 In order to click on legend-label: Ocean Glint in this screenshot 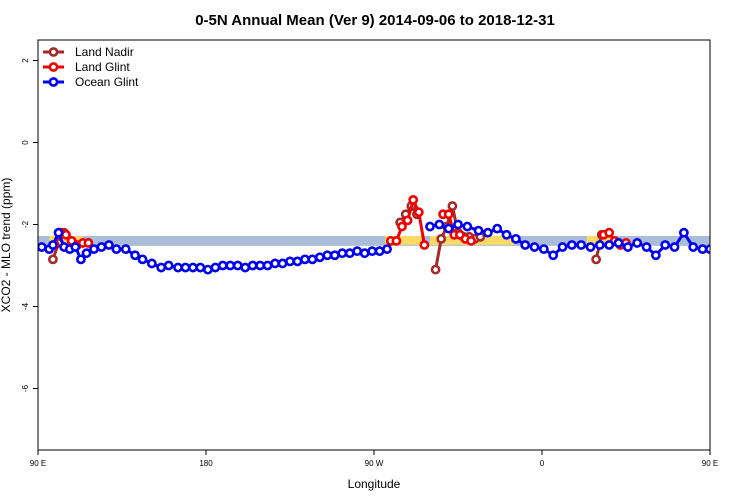, I will do `click(107, 82)`.